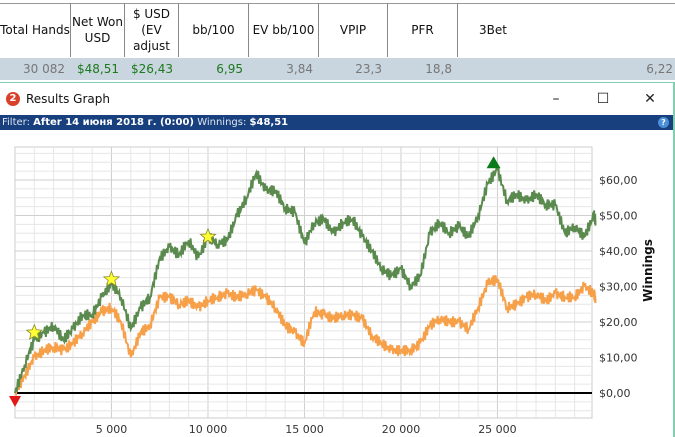 Image resolution: width=675 pixels, height=437 pixels. Describe the element at coordinates (152, 30) in the screenshot. I see `column-header-ev-usd: $ USD (EV adjust` at that location.